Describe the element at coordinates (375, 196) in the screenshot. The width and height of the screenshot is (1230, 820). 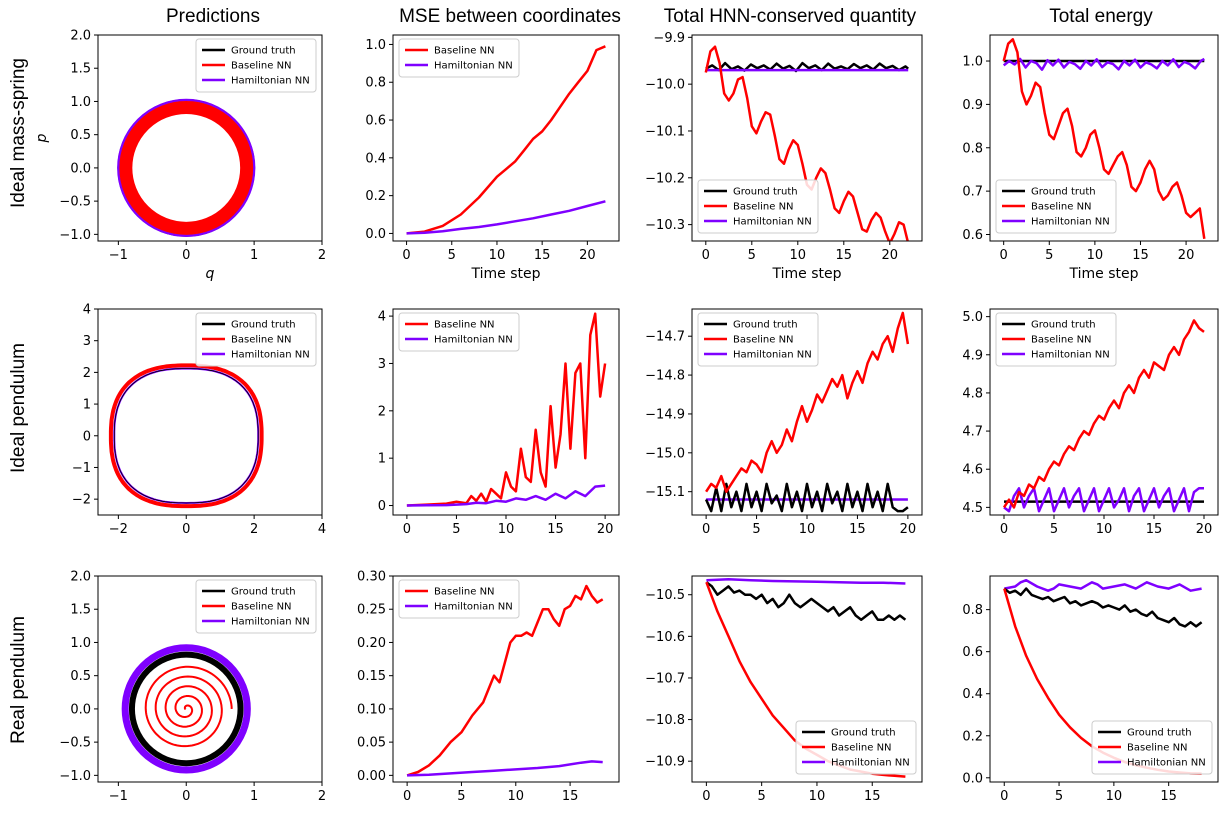
I see `panel-r0c1-ytick-label: 0.2` at that location.